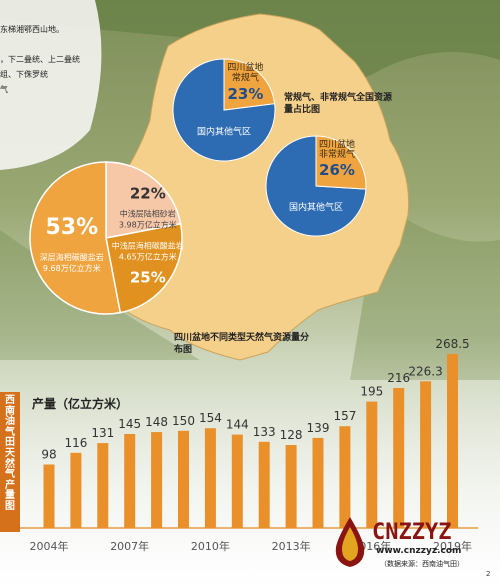 The width and height of the screenshot is (500, 583). Describe the element at coordinates (148, 213) in the screenshot. I see `pie-slice-label: 中浅层陆相砂岩` at that location.